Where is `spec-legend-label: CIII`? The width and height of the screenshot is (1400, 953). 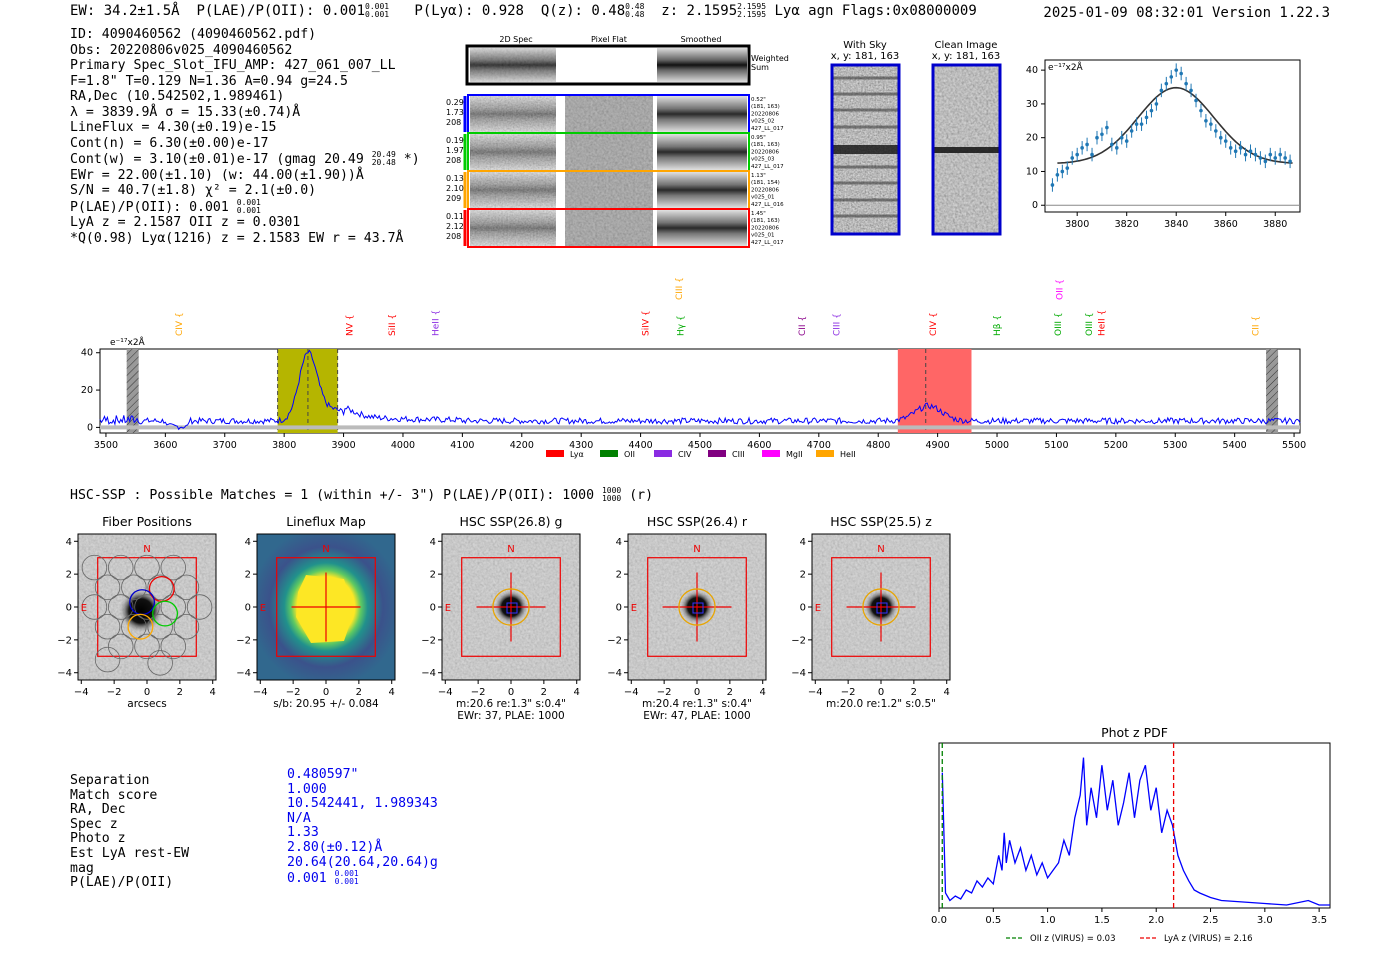 spec-legend-label: CIII is located at coordinates (738, 454).